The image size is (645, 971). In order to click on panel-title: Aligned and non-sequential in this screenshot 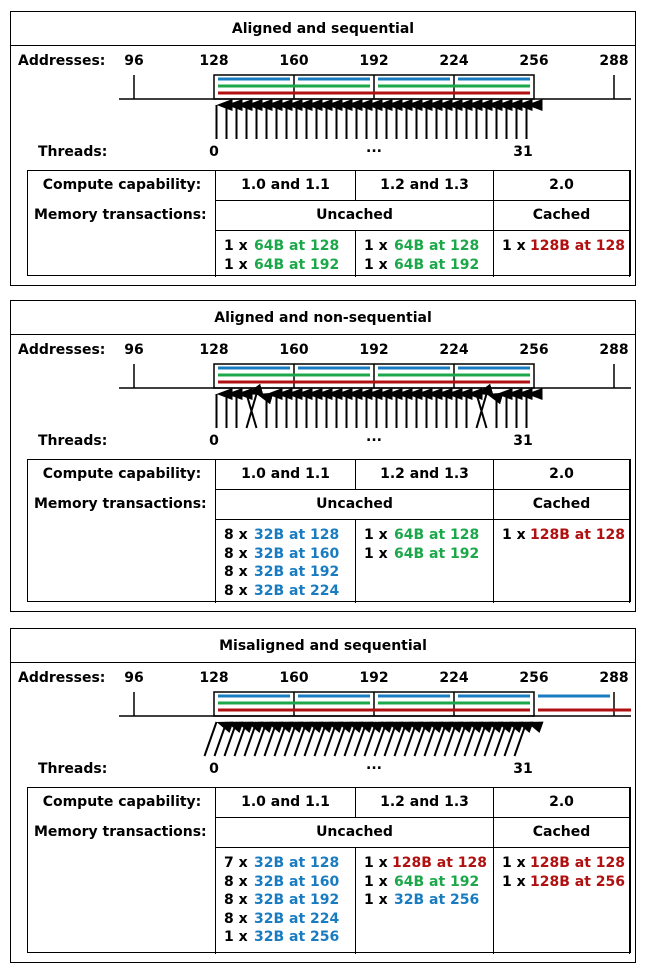, I will do `click(323, 318)`.